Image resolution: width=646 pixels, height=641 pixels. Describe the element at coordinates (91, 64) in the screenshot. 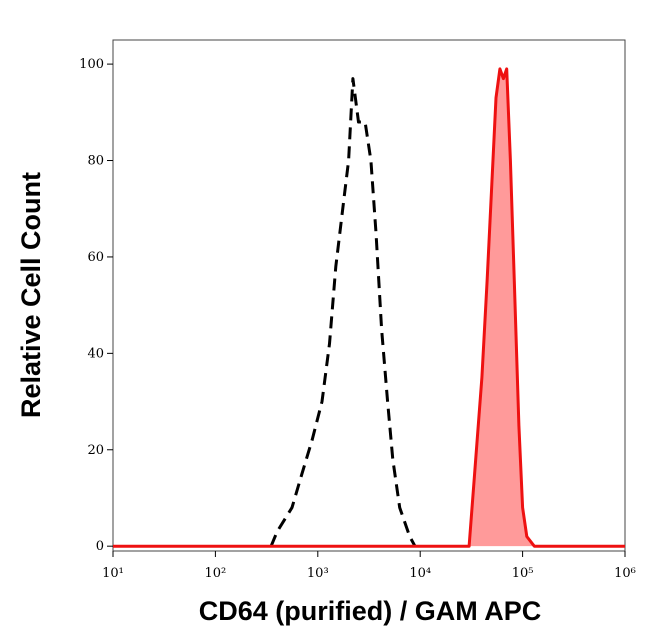

I see `y-tick-label: 100` at that location.